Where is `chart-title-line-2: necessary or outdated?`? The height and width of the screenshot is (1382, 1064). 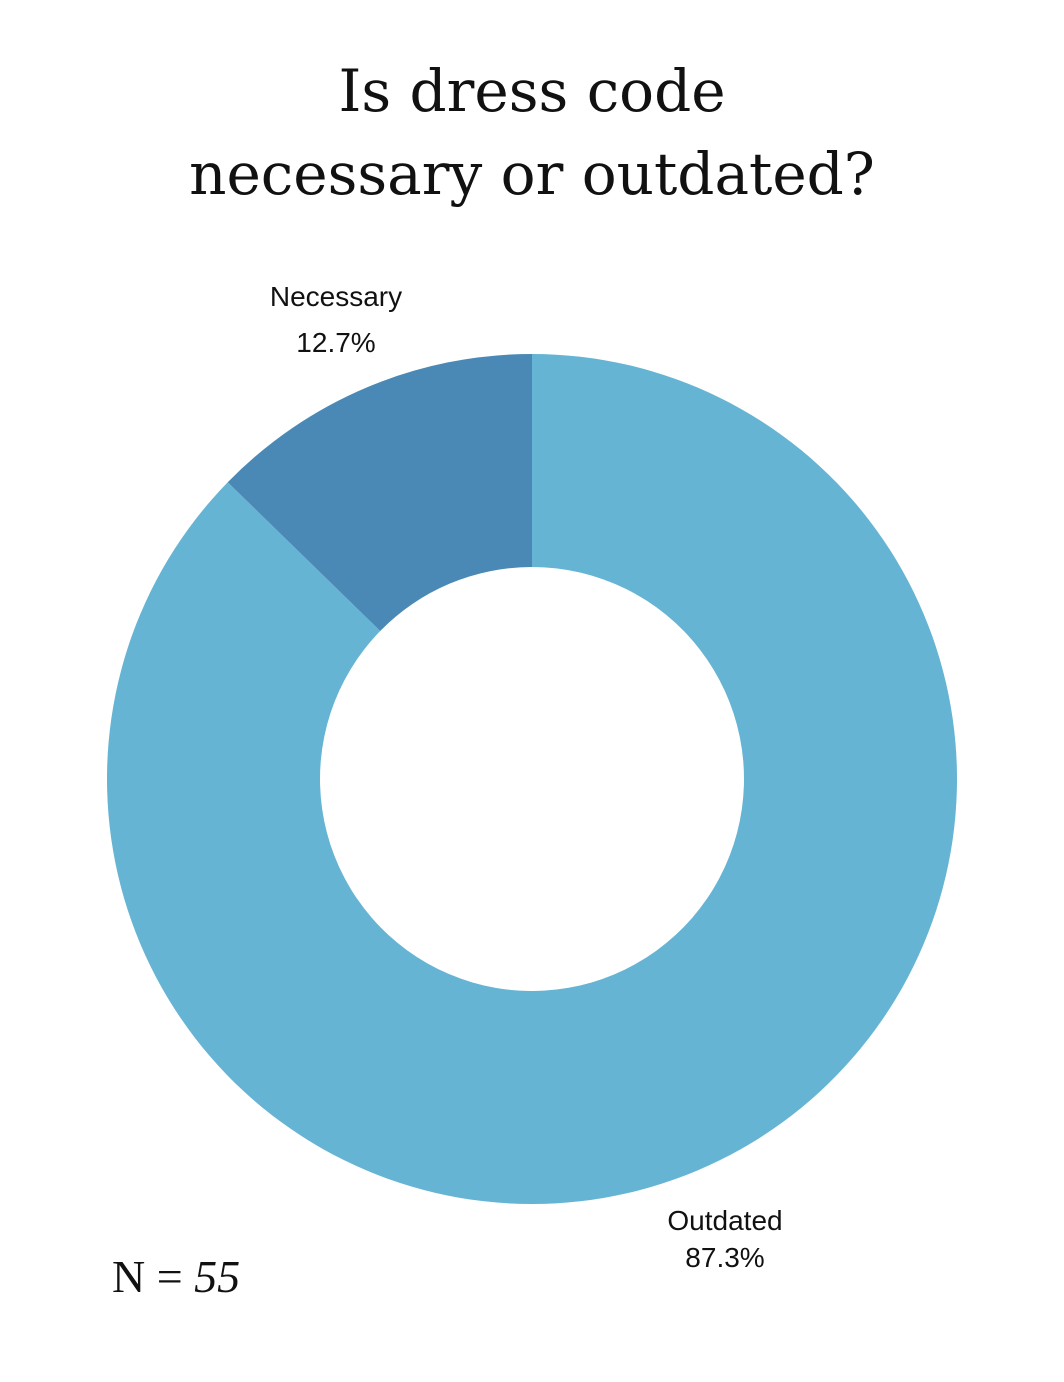 chart-title-line-2: necessary or outdated? is located at coordinates (532, 174).